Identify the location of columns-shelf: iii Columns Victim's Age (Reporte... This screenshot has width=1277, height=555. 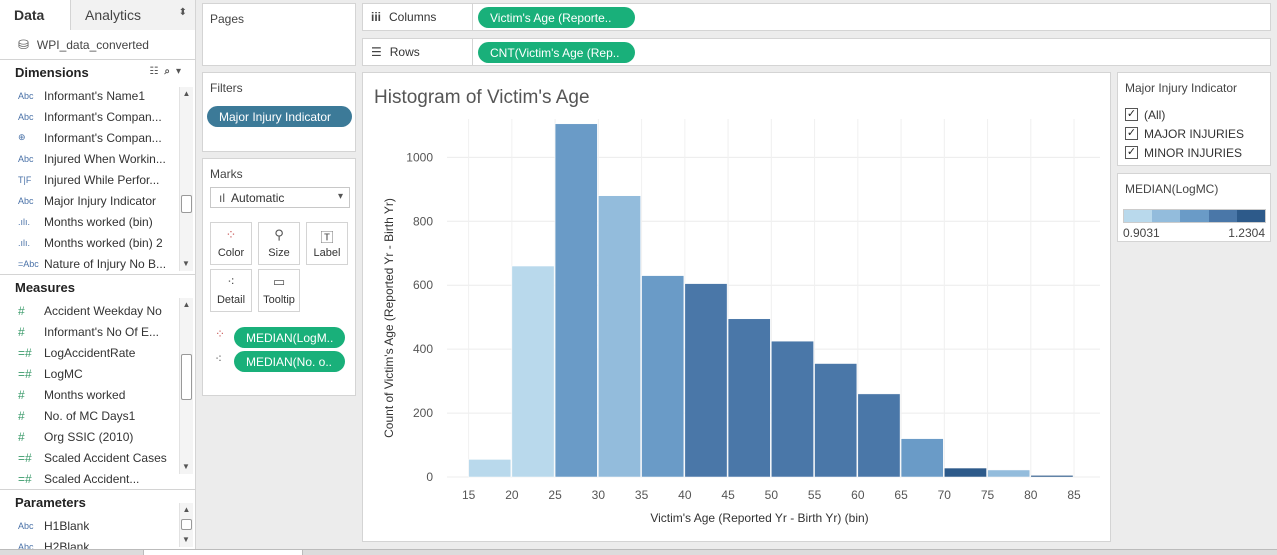
(816, 17).